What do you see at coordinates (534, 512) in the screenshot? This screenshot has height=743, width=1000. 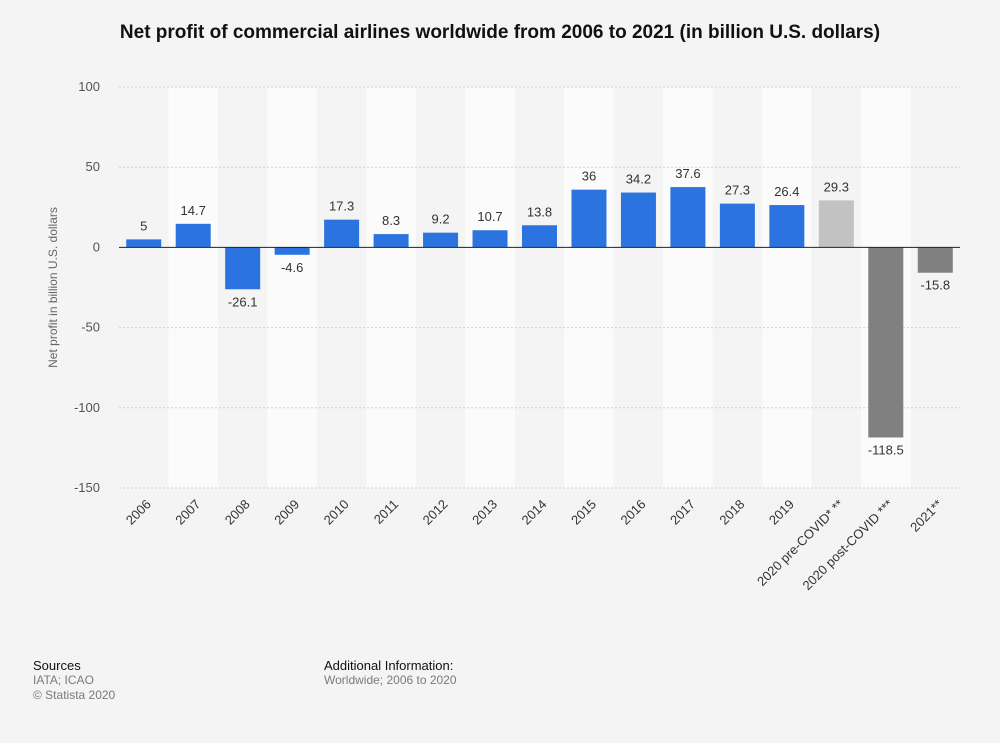 I see `x-tick-label: 2014` at bounding box center [534, 512].